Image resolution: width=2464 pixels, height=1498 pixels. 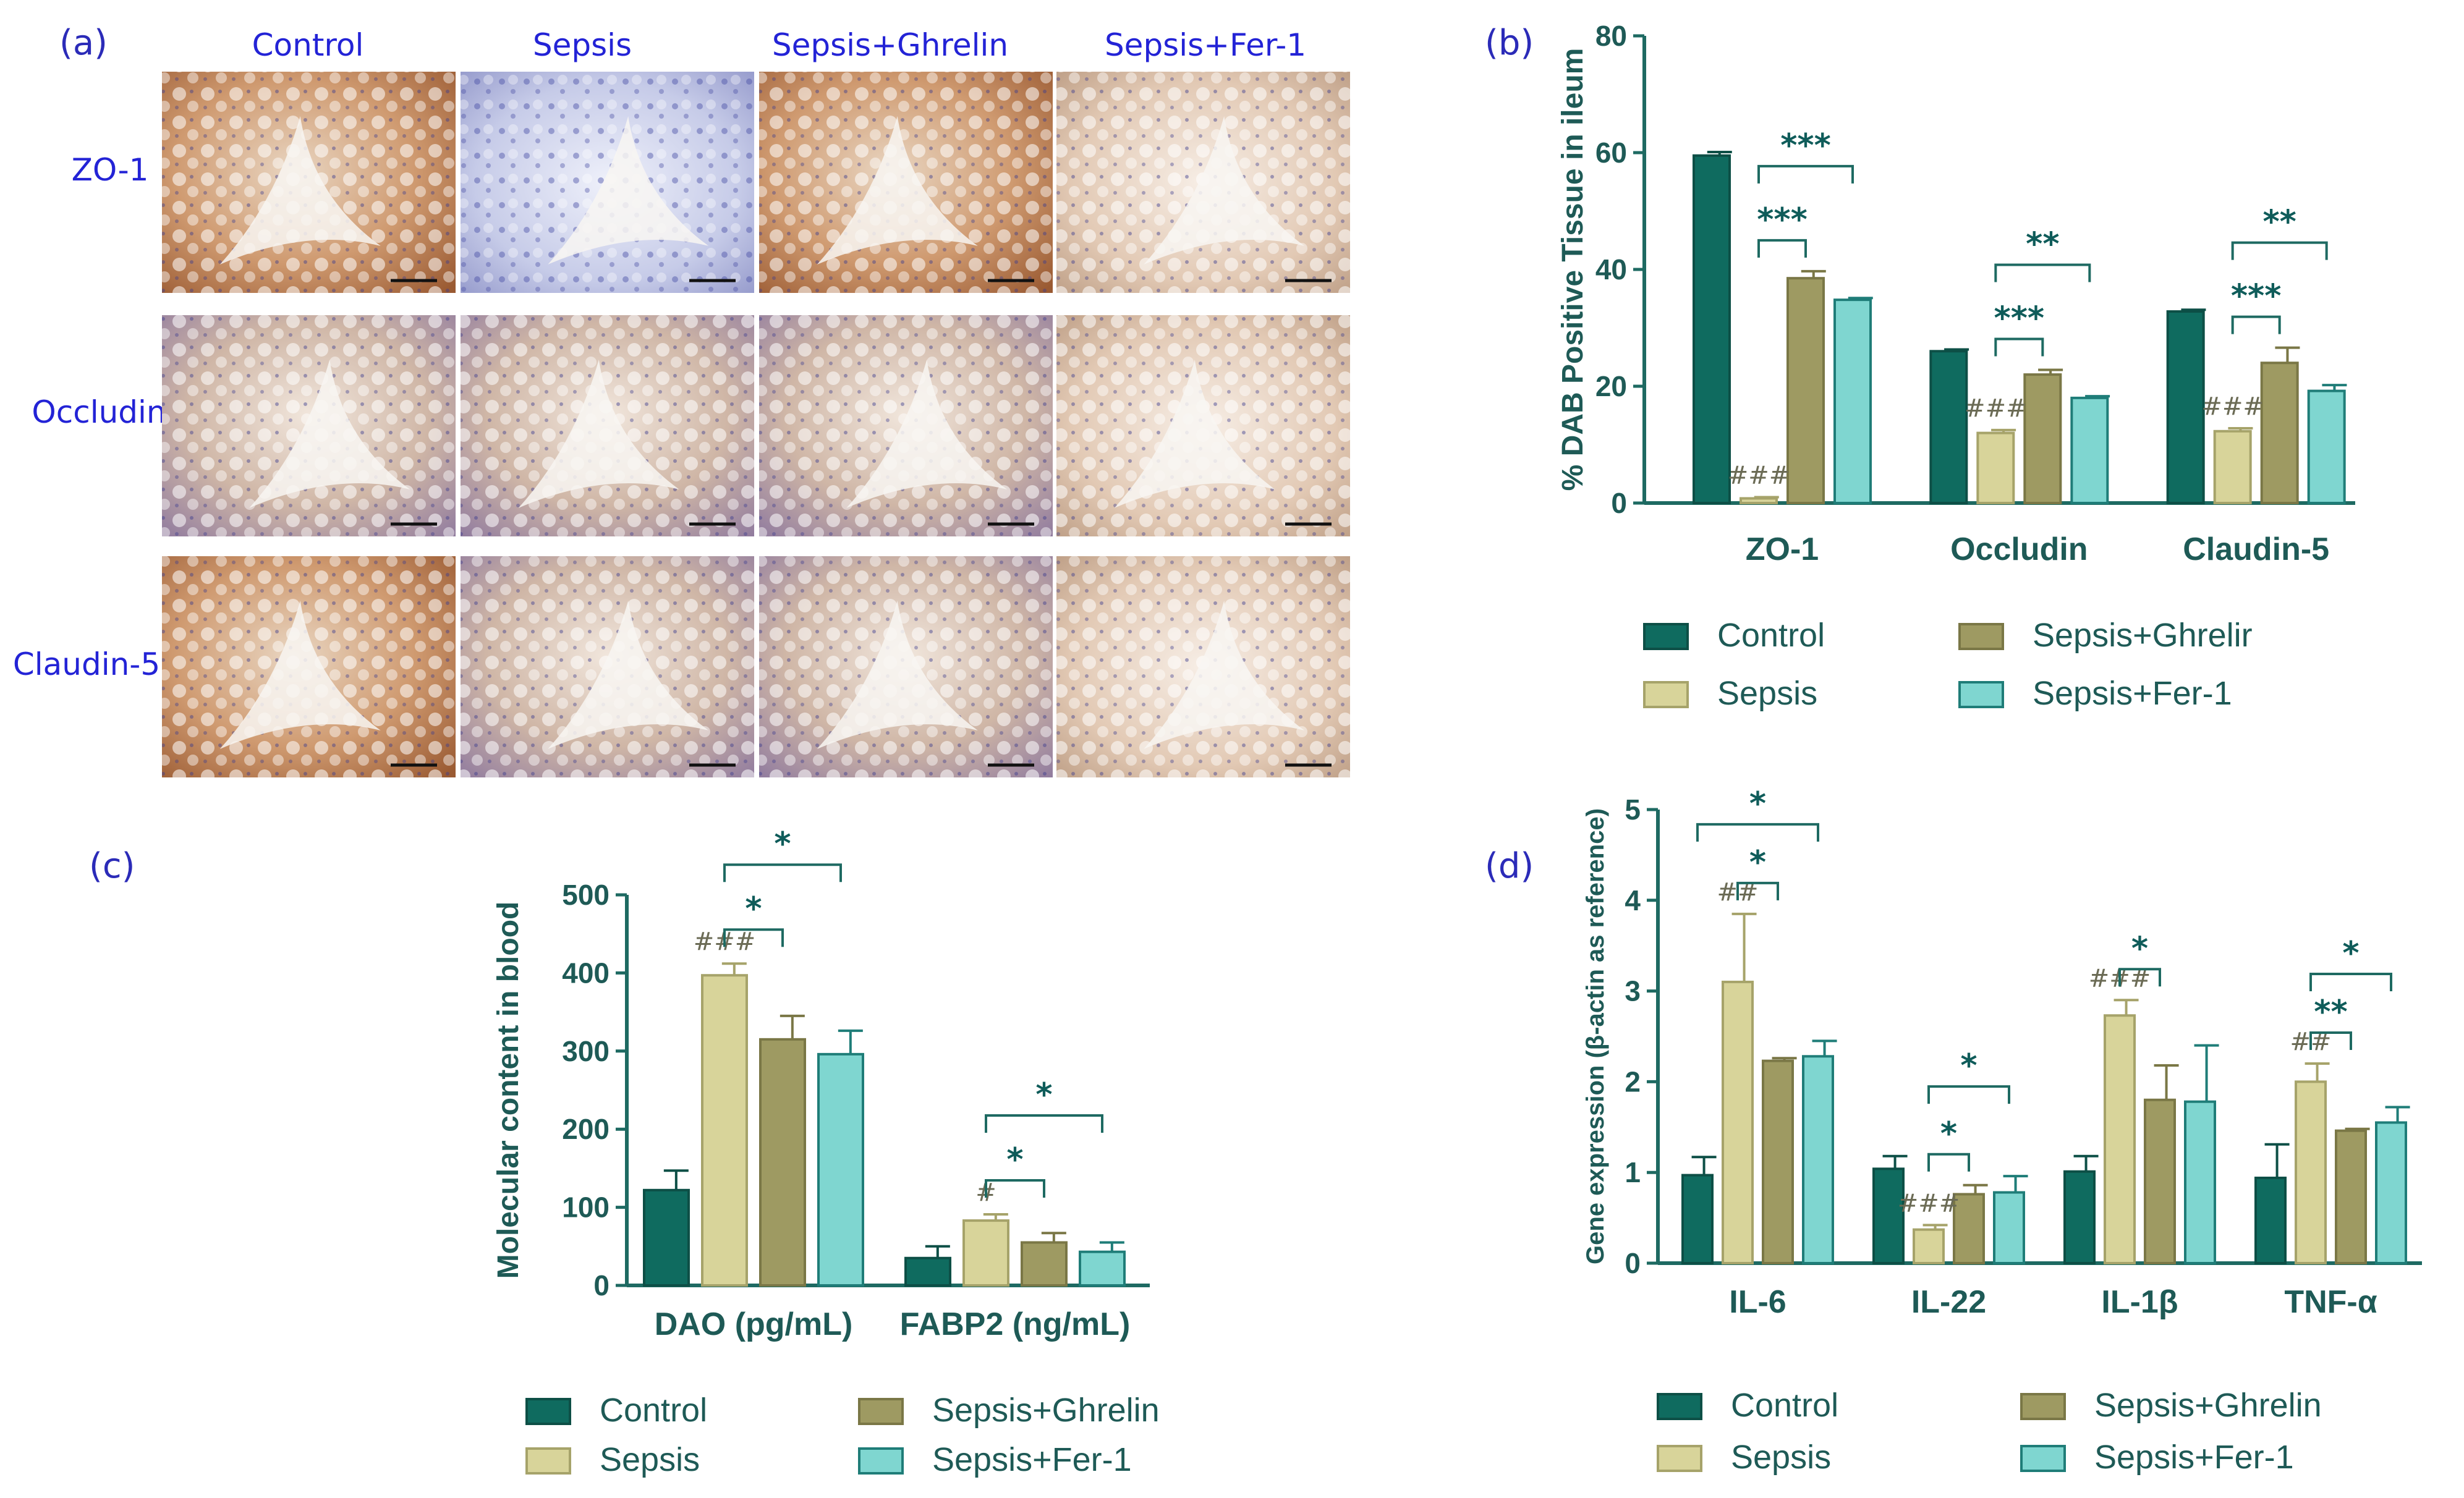 What do you see at coordinates (1771, 635) in the screenshot?
I see `legend-label: Control` at bounding box center [1771, 635].